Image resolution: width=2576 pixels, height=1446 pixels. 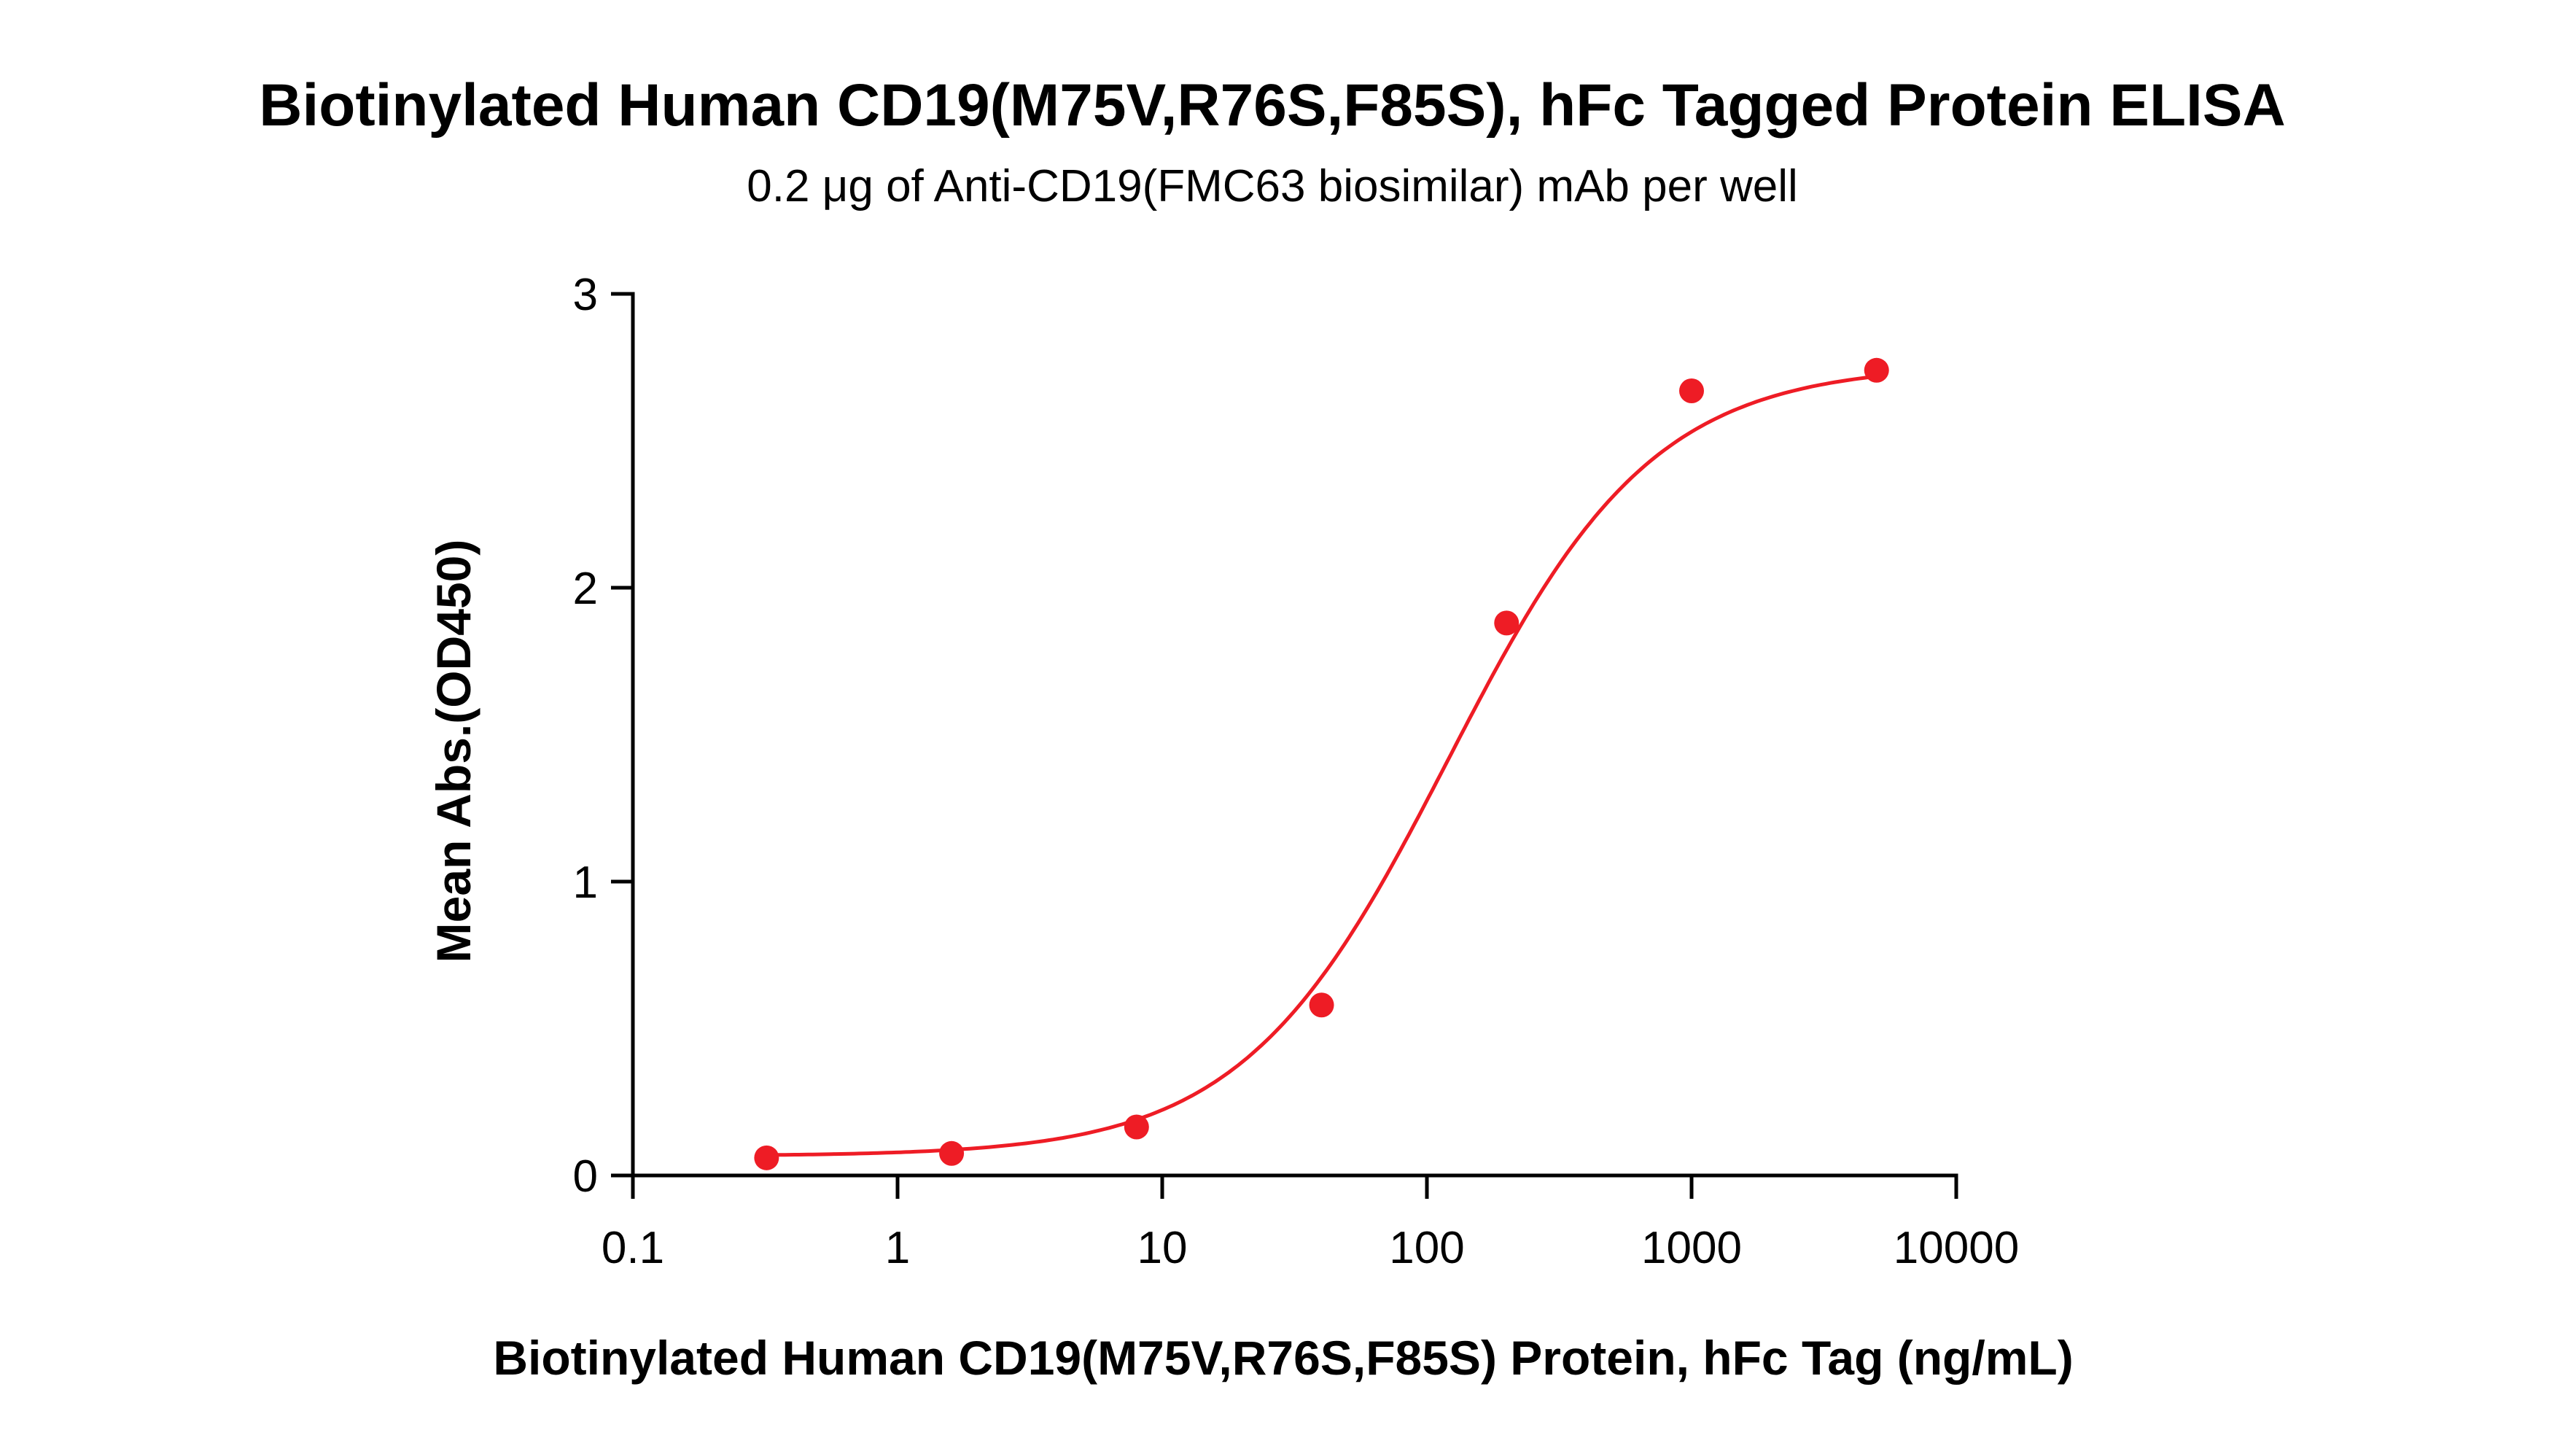 I want to click on y-tick-label: 3, so click(x=585, y=295).